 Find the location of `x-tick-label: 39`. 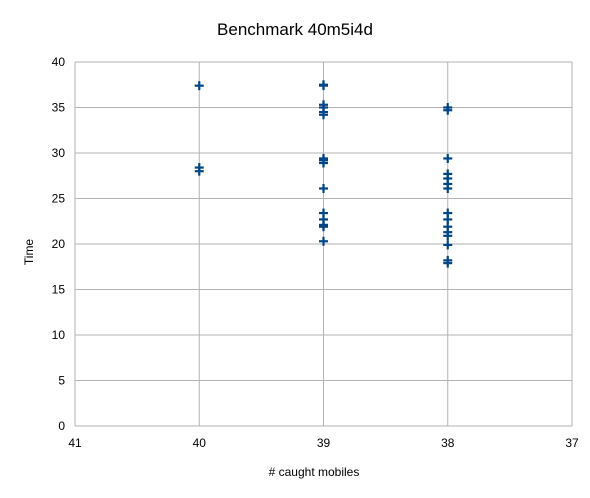

x-tick-label: 39 is located at coordinates (324, 443).